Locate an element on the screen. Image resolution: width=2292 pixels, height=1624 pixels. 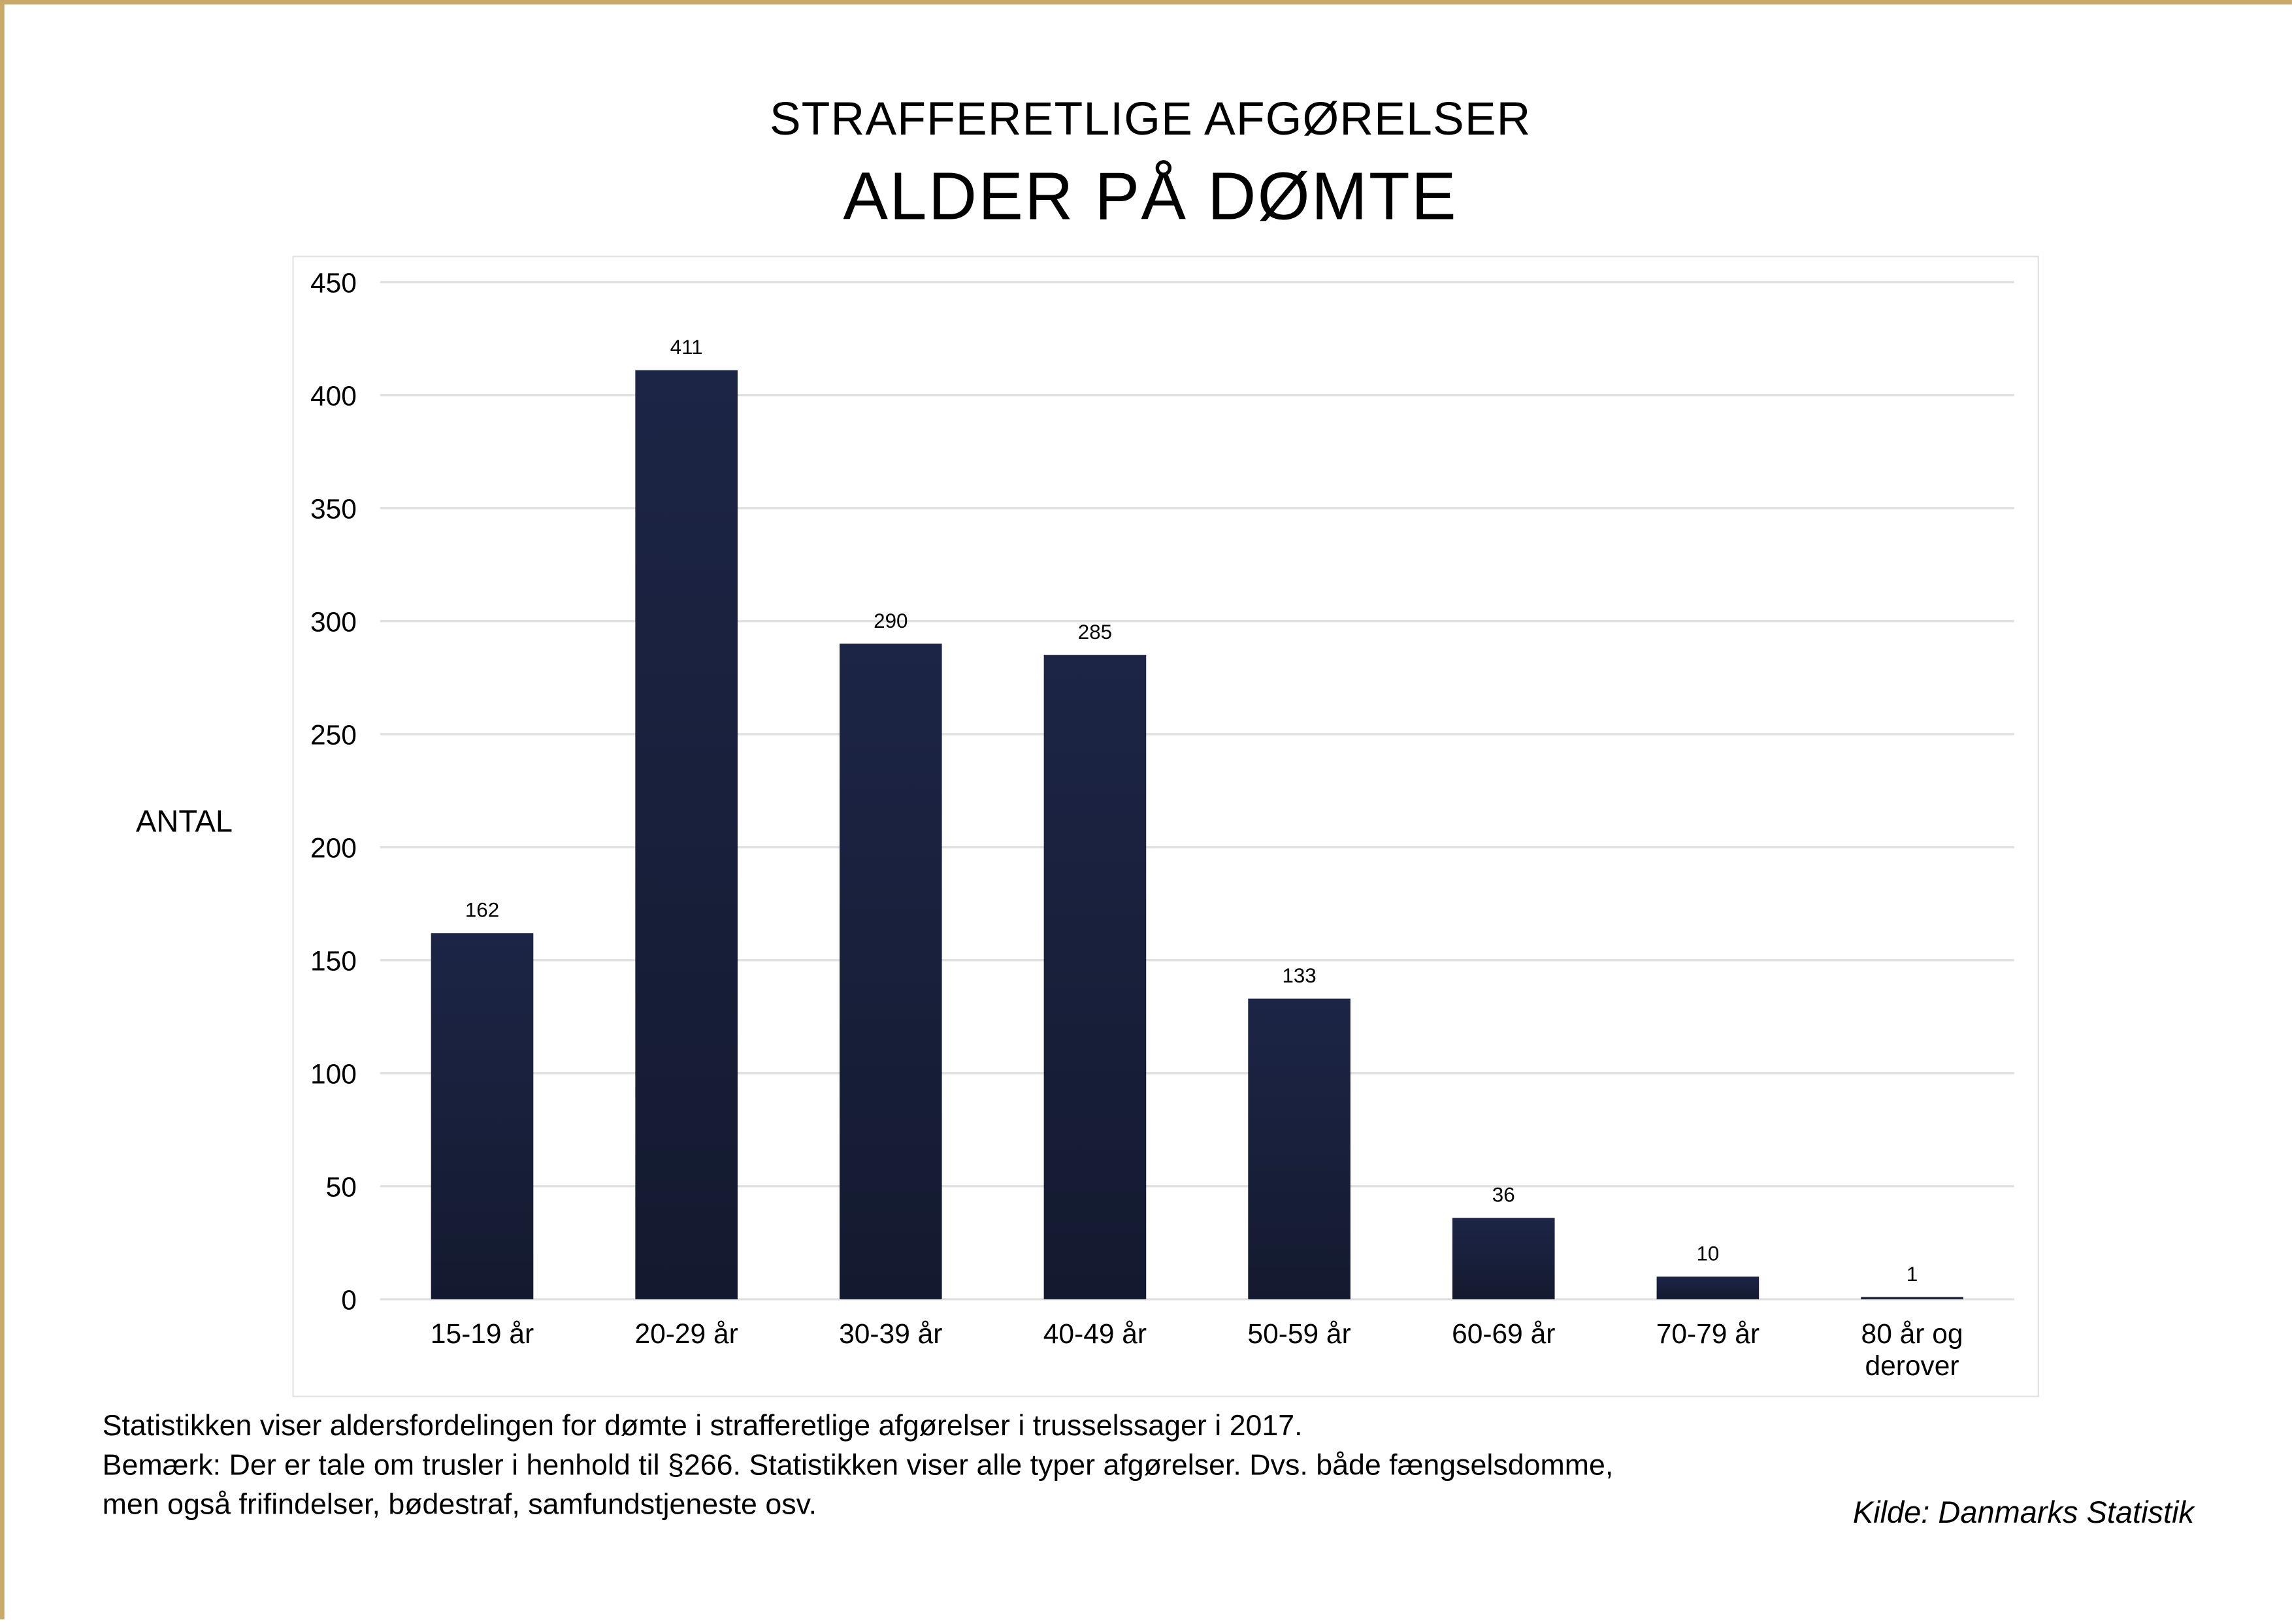
data-label: 411 is located at coordinates (687, 347).